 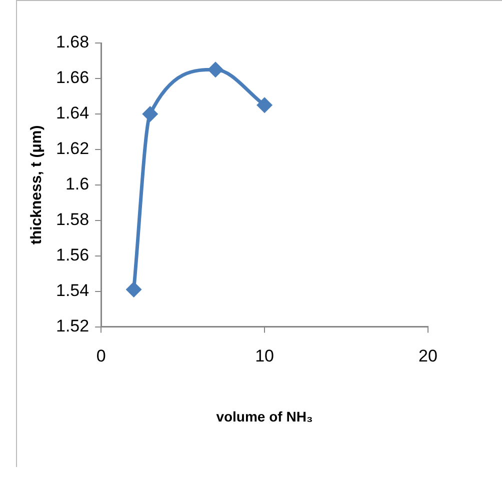 What do you see at coordinates (428, 356) in the screenshot?
I see `x-tick-label: 20` at bounding box center [428, 356].